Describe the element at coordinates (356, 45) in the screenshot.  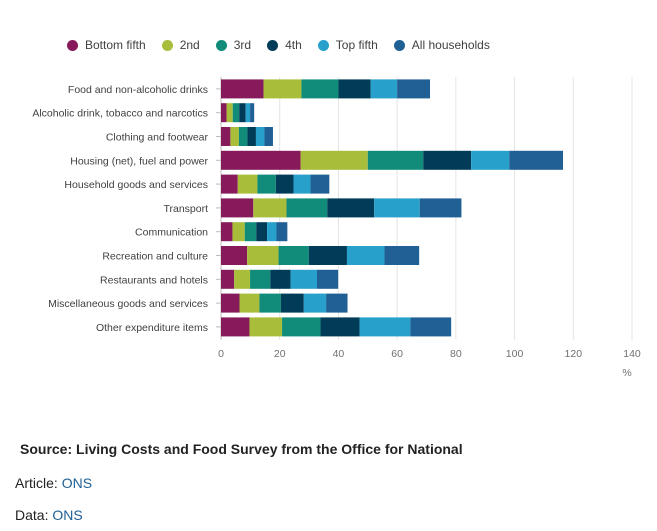
I see `legend-label: Top fifth` at that location.